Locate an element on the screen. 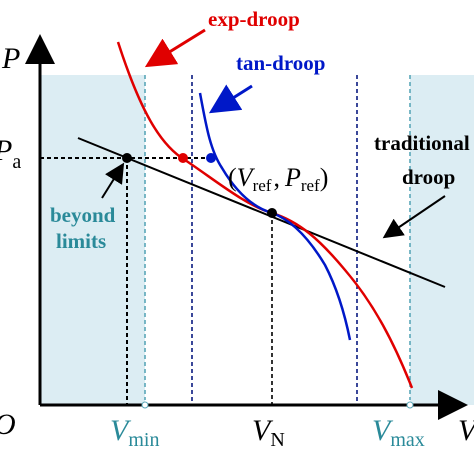  limits-label: limits is located at coordinates (81, 241).